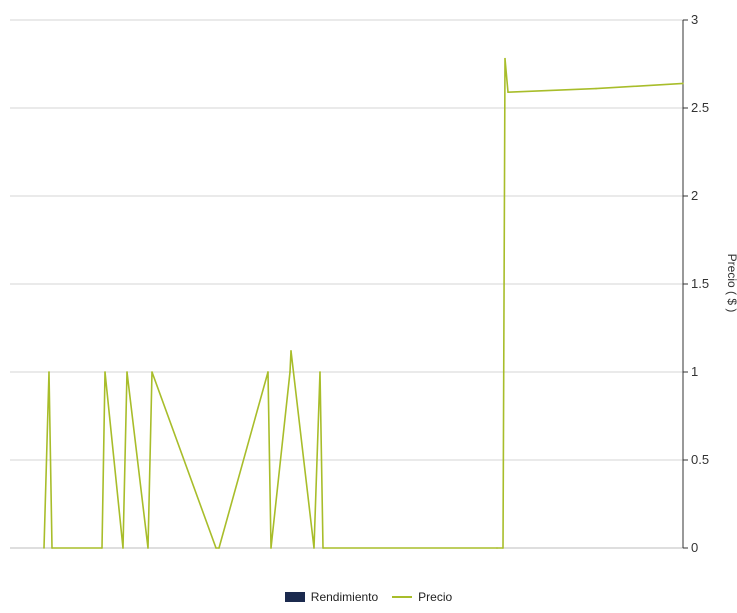  What do you see at coordinates (694, 371) in the screenshot?
I see `y-tick-label: 1` at bounding box center [694, 371].